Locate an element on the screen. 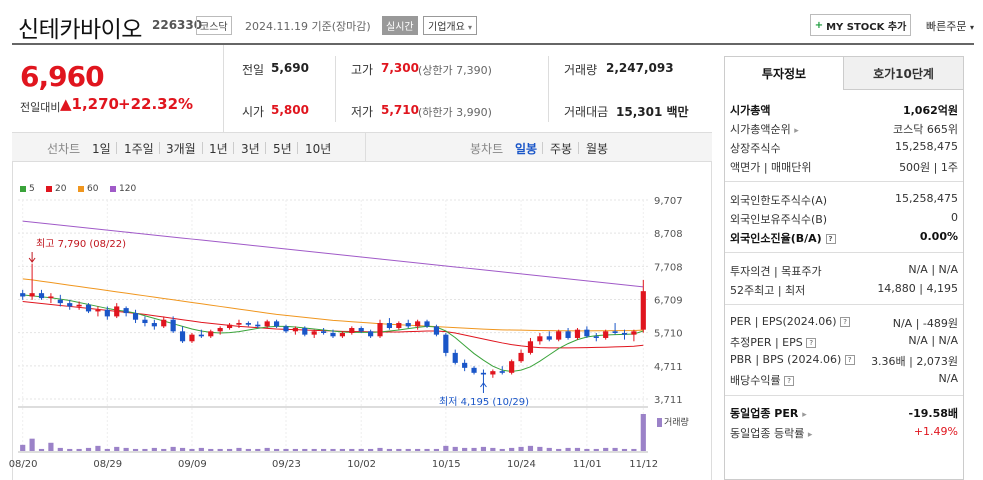 This screenshot has width=983, height=480. invest-row: 외국인소진율(B/A) ? 0.00% is located at coordinates (844, 237).